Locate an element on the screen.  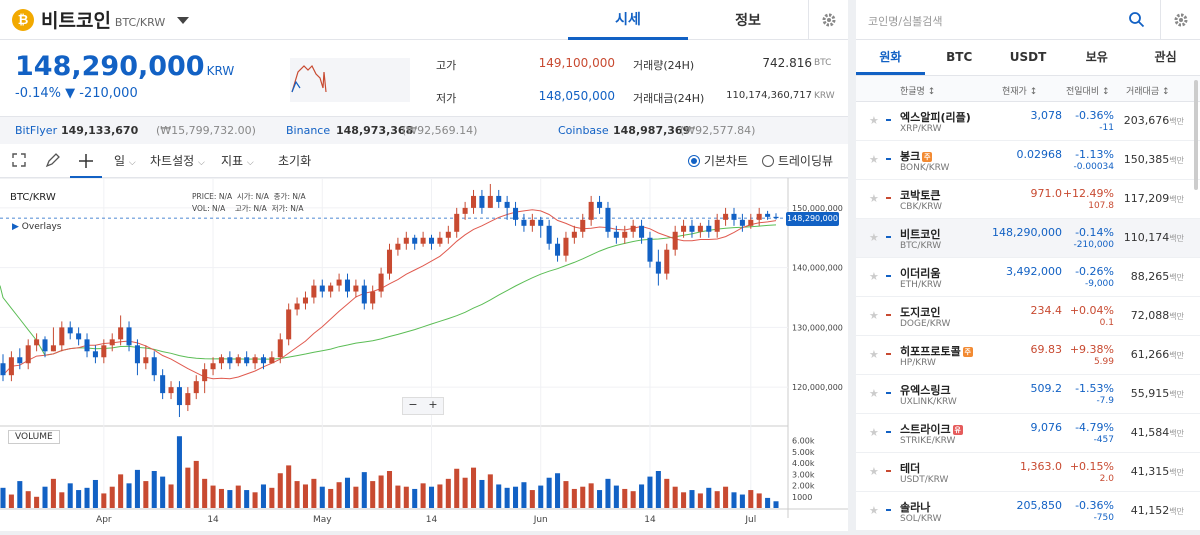
indicator-select: 지표 ⌵ is located at coordinates (237, 161).